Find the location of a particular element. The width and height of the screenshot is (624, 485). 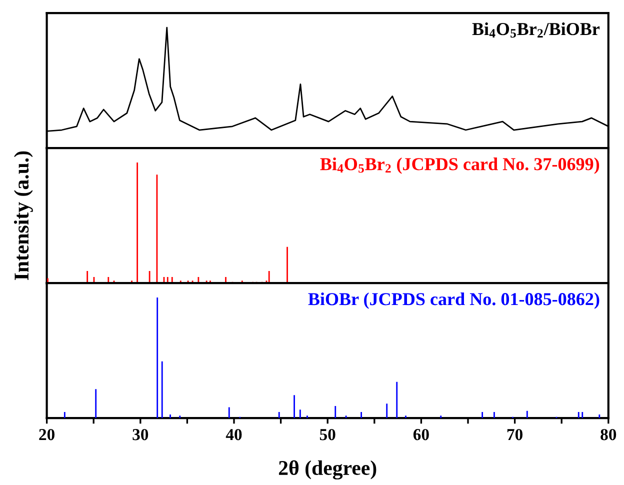

x-tick-label: 20 is located at coordinates (46, 434).